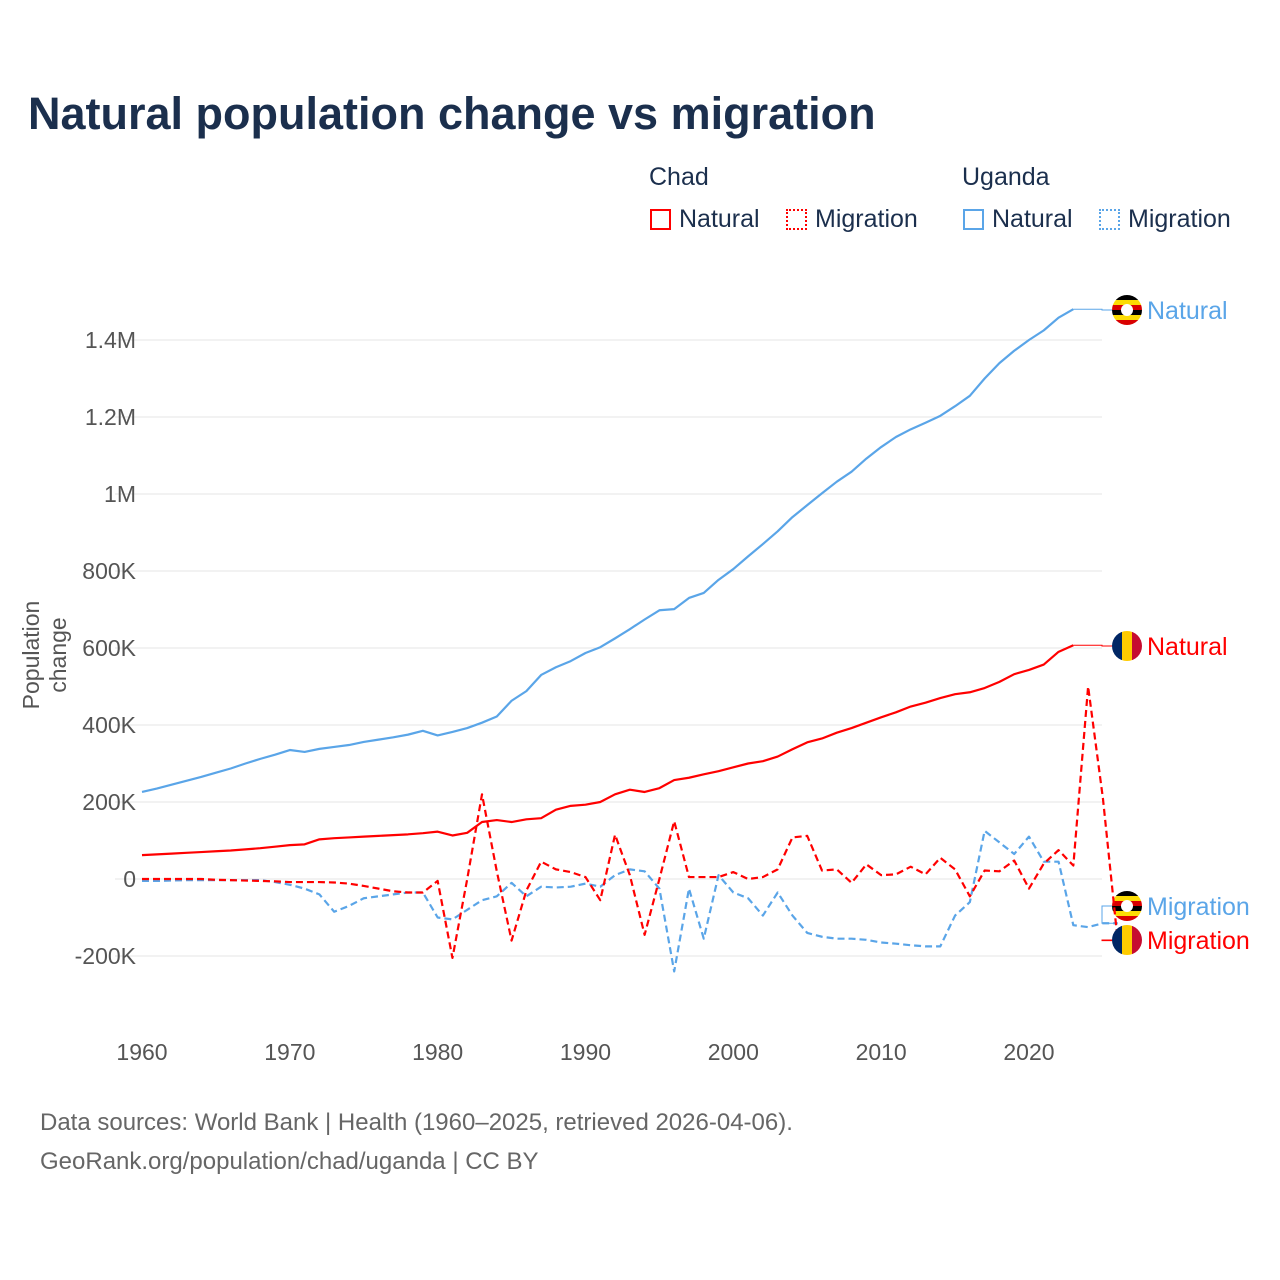 The height and width of the screenshot is (1280, 1280). I want to click on legend-chad-natural: Natural, so click(705, 219).